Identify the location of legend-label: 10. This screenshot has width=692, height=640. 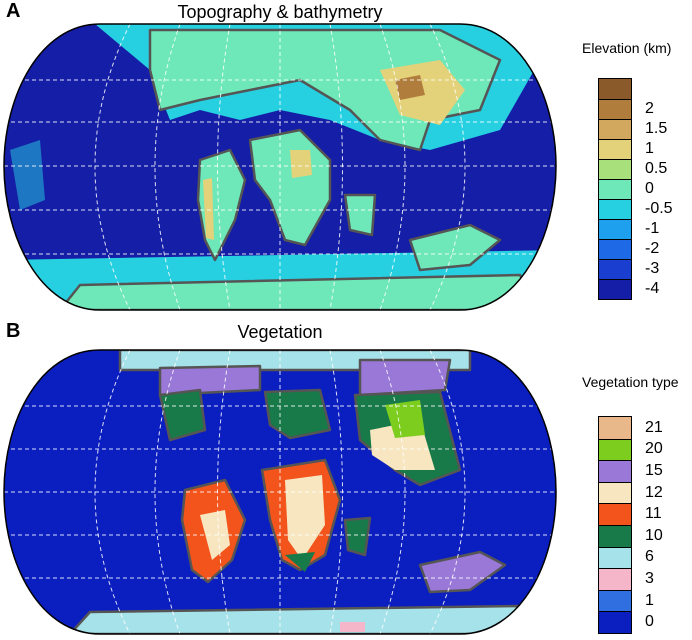
(654, 535).